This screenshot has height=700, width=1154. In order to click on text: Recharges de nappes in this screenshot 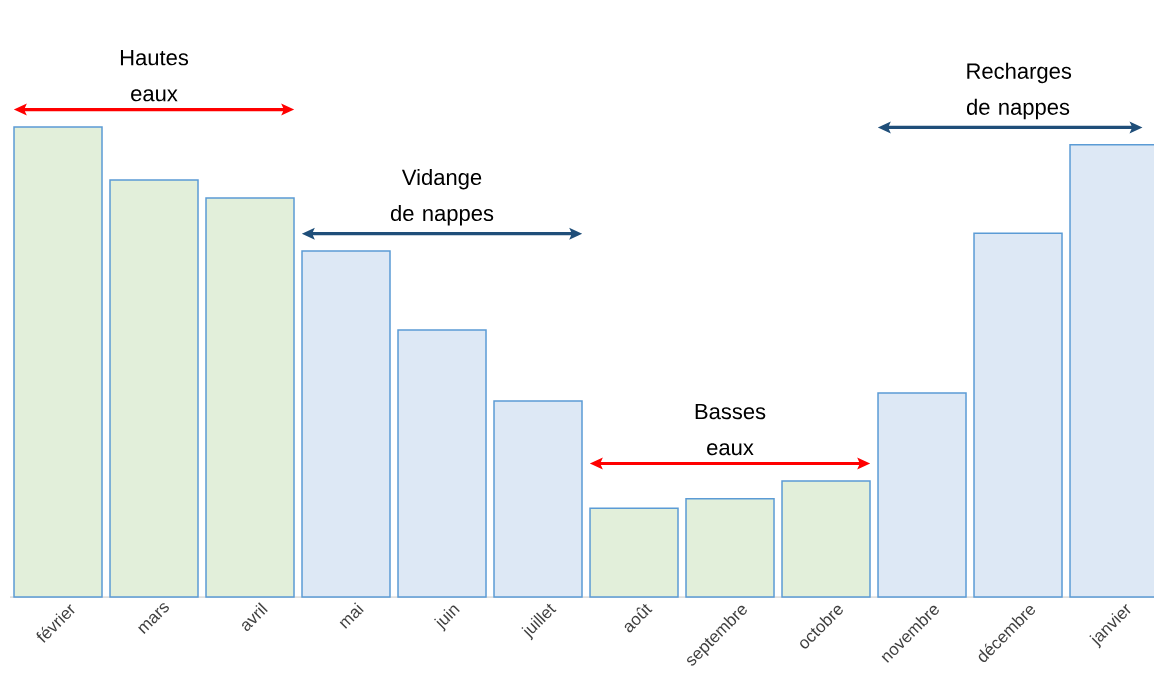, I will do `click(1019, 91)`.